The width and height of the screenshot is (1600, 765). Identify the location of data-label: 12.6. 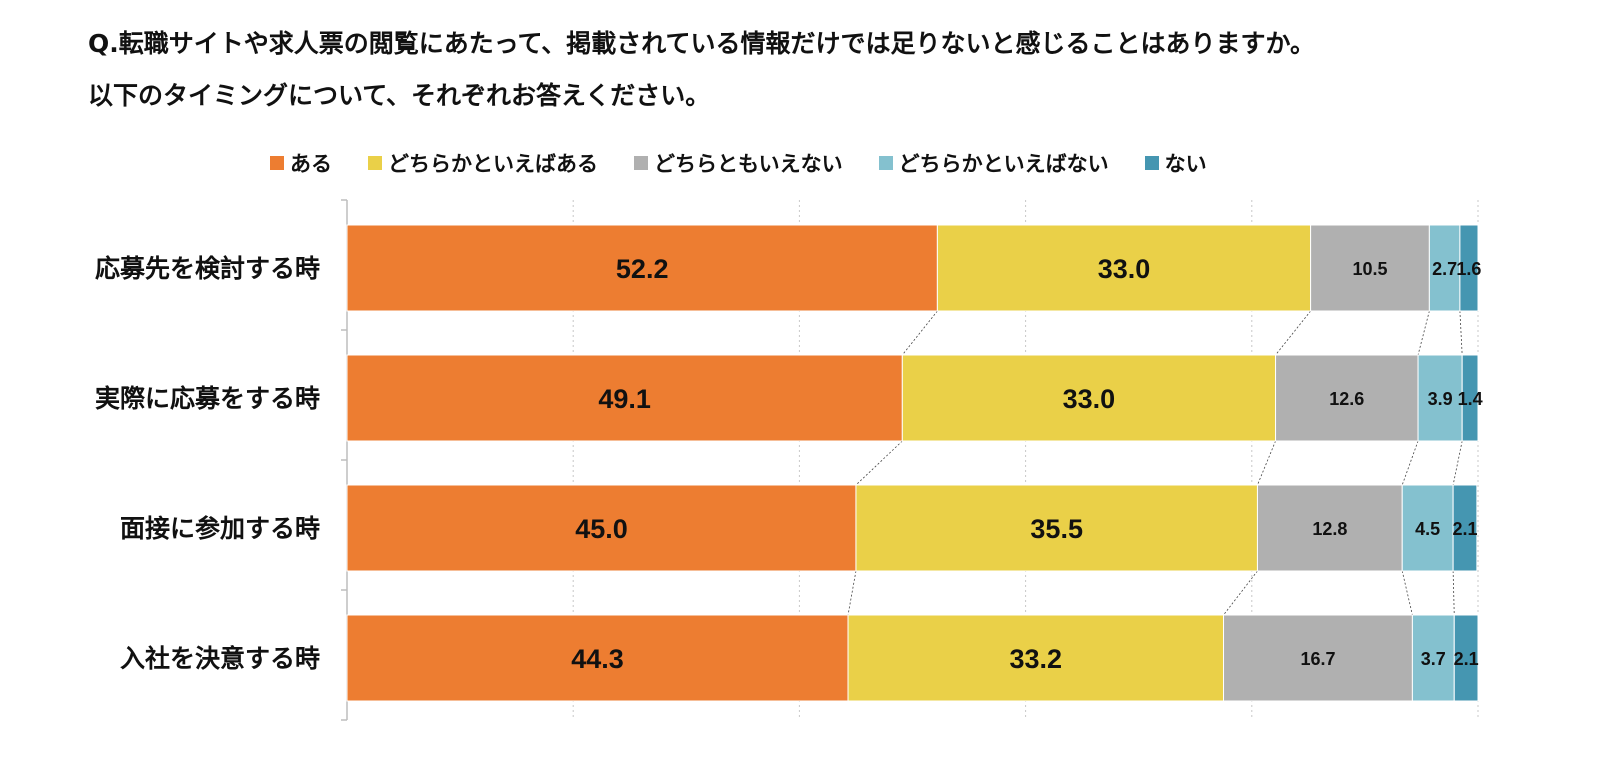
(1346, 399).